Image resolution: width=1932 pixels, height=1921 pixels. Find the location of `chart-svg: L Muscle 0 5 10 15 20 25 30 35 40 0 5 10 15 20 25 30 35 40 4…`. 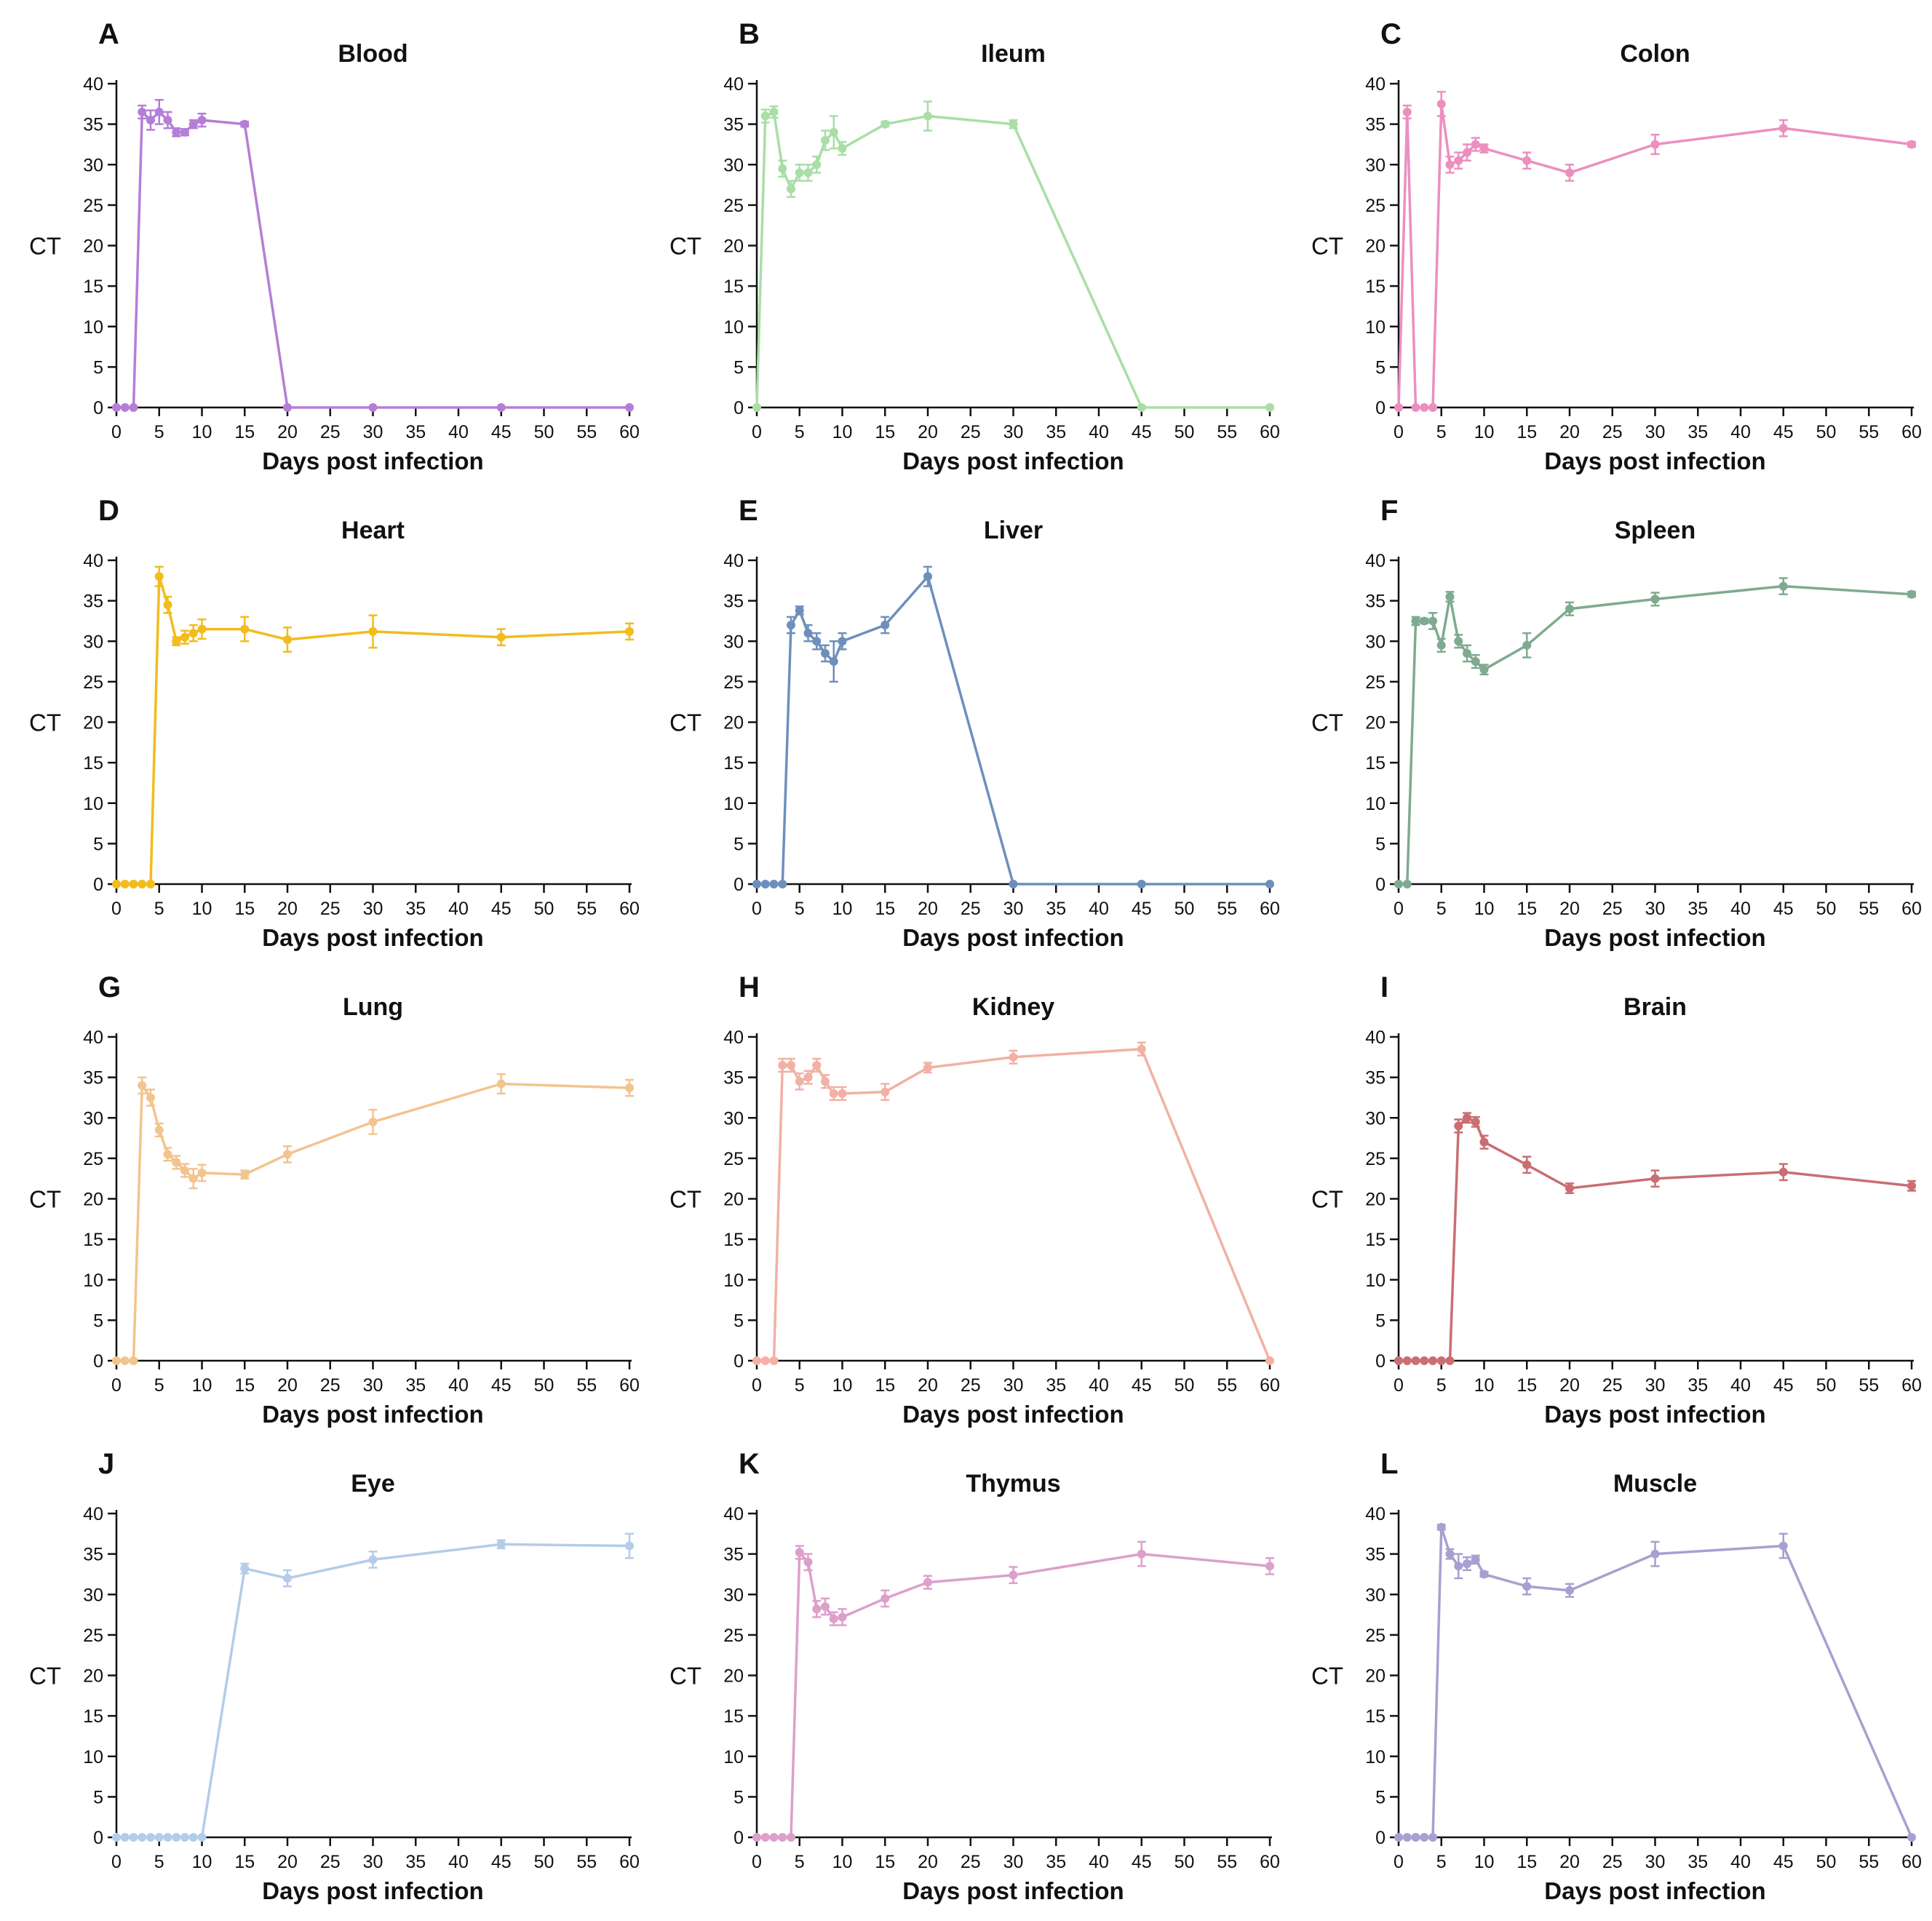

chart-svg: L Muscle 0 5 10 15 20 25 30 35 40 0 5 10 15 20 25 30 35 40 4… is located at coordinates (1616, 1676).